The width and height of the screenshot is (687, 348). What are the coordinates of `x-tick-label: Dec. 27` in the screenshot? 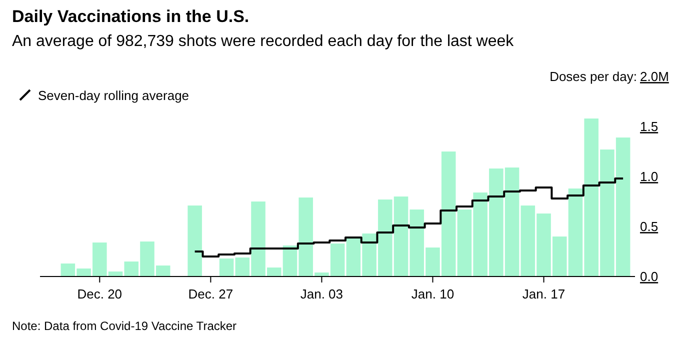 It's located at (211, 294).